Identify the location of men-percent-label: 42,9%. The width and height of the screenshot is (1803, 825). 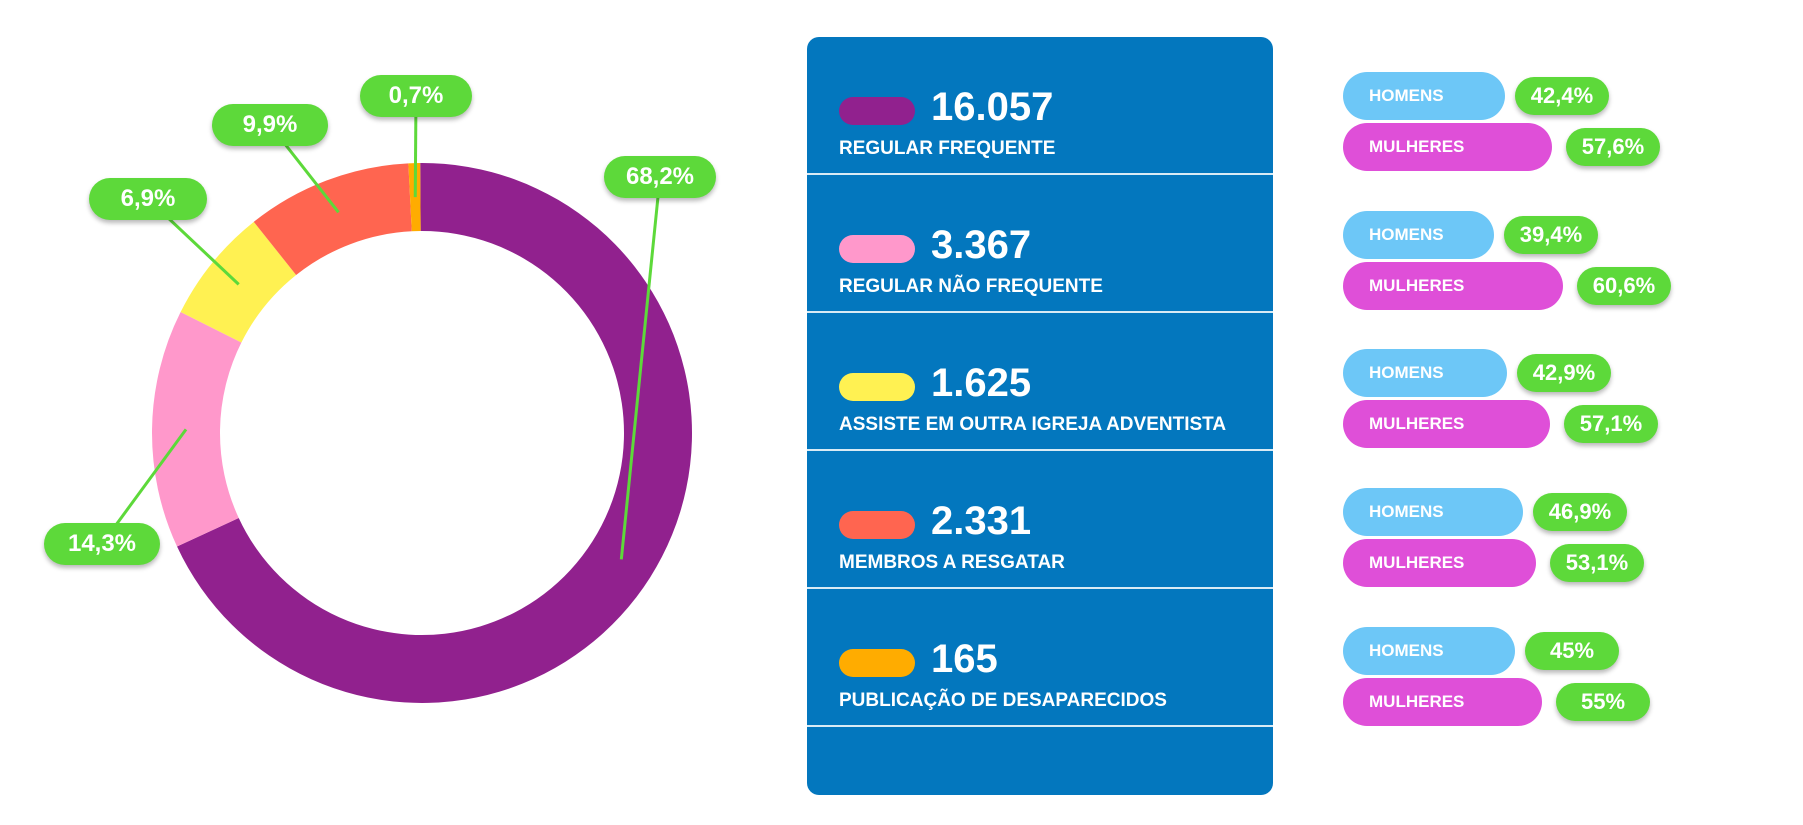
(1564, 373).